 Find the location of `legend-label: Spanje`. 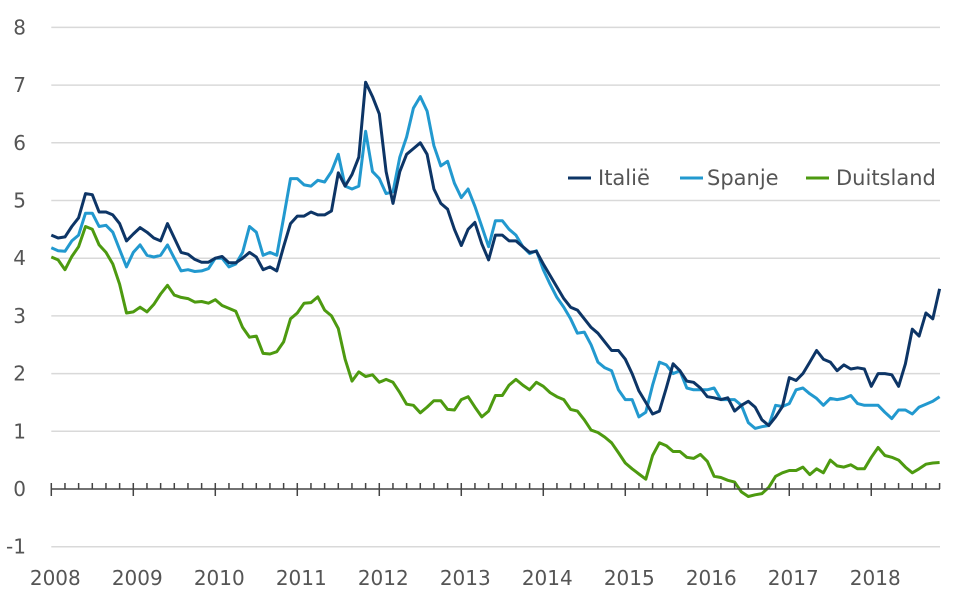

legend-label: Spanje is located at coordinates (743, 178).